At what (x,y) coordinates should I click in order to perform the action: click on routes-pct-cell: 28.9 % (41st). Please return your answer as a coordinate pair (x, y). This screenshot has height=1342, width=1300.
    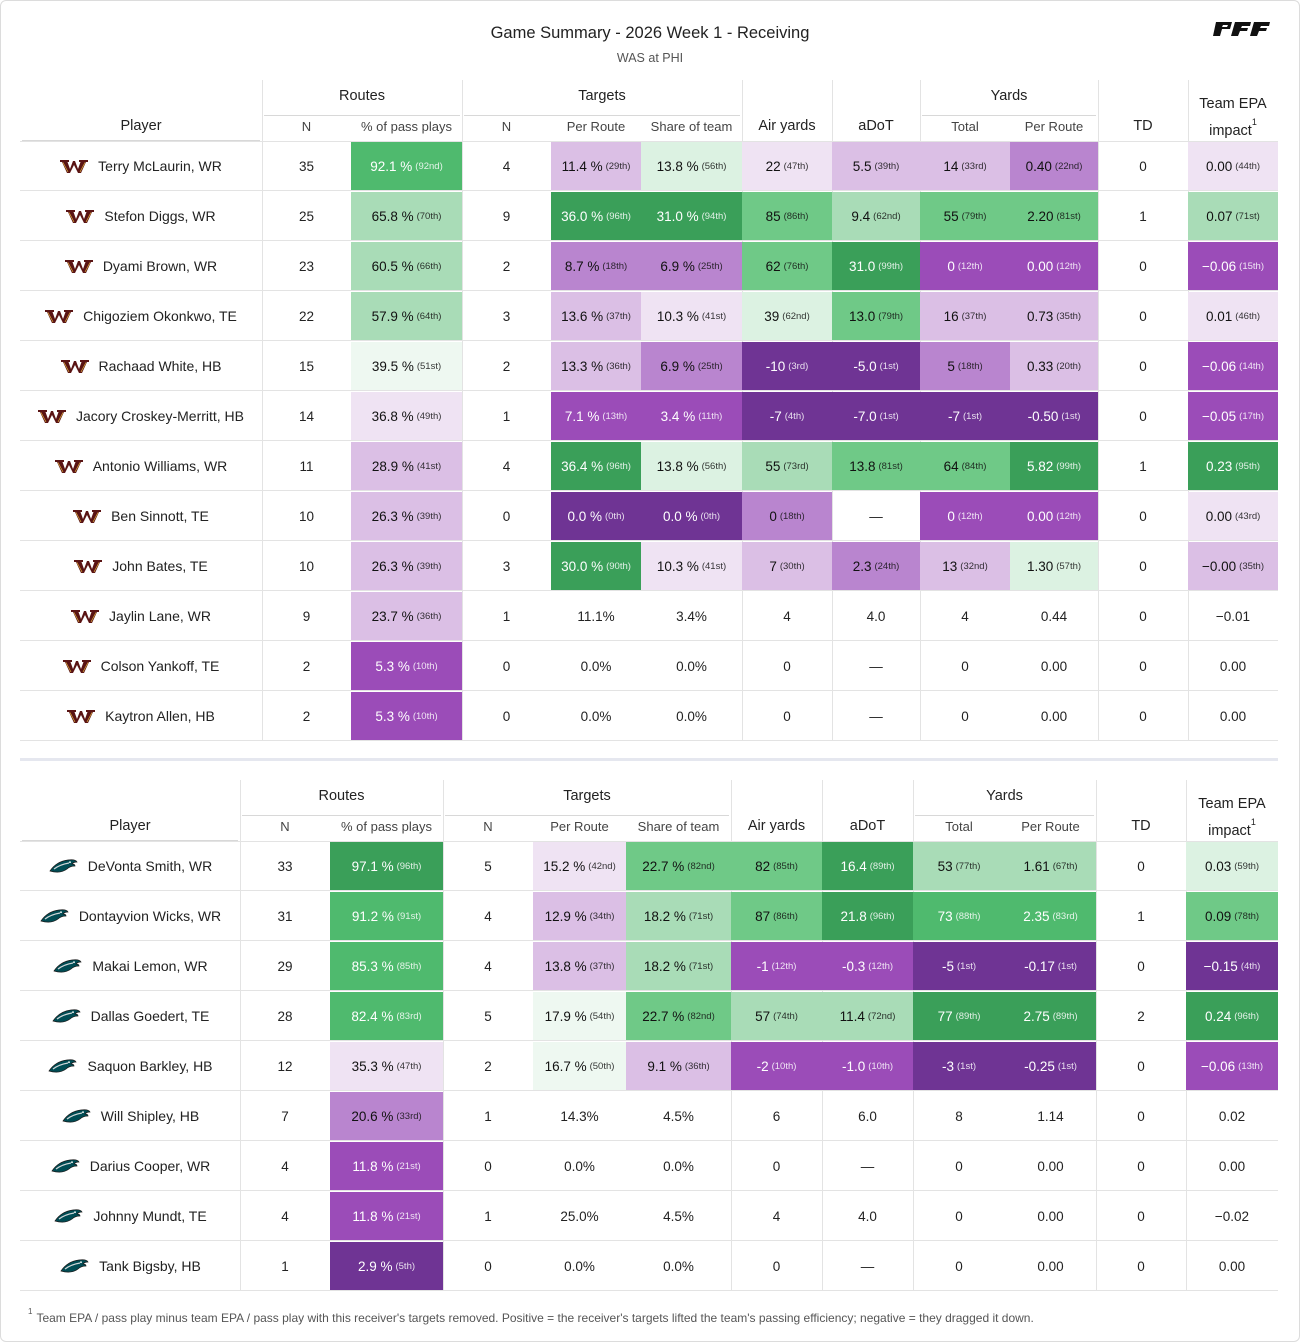
    Looking at the image, I should click on (406, 466).